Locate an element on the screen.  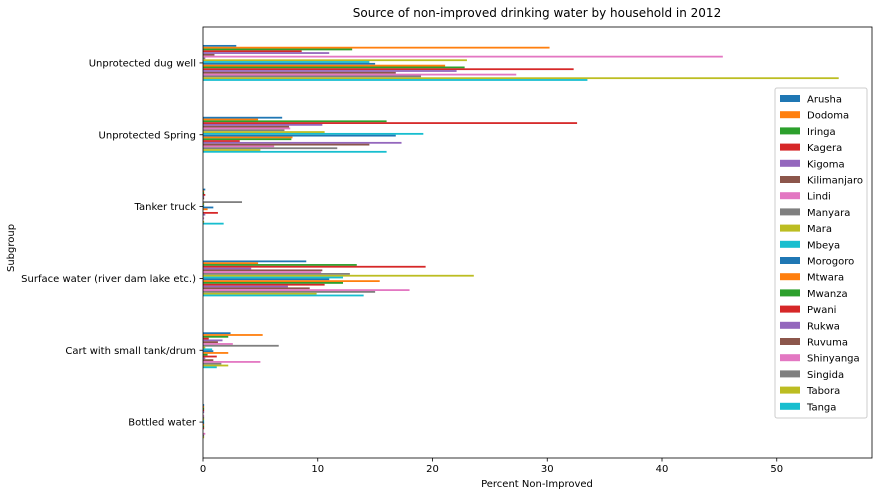
legend-label: Lindi is located at coordinates (819, 197).